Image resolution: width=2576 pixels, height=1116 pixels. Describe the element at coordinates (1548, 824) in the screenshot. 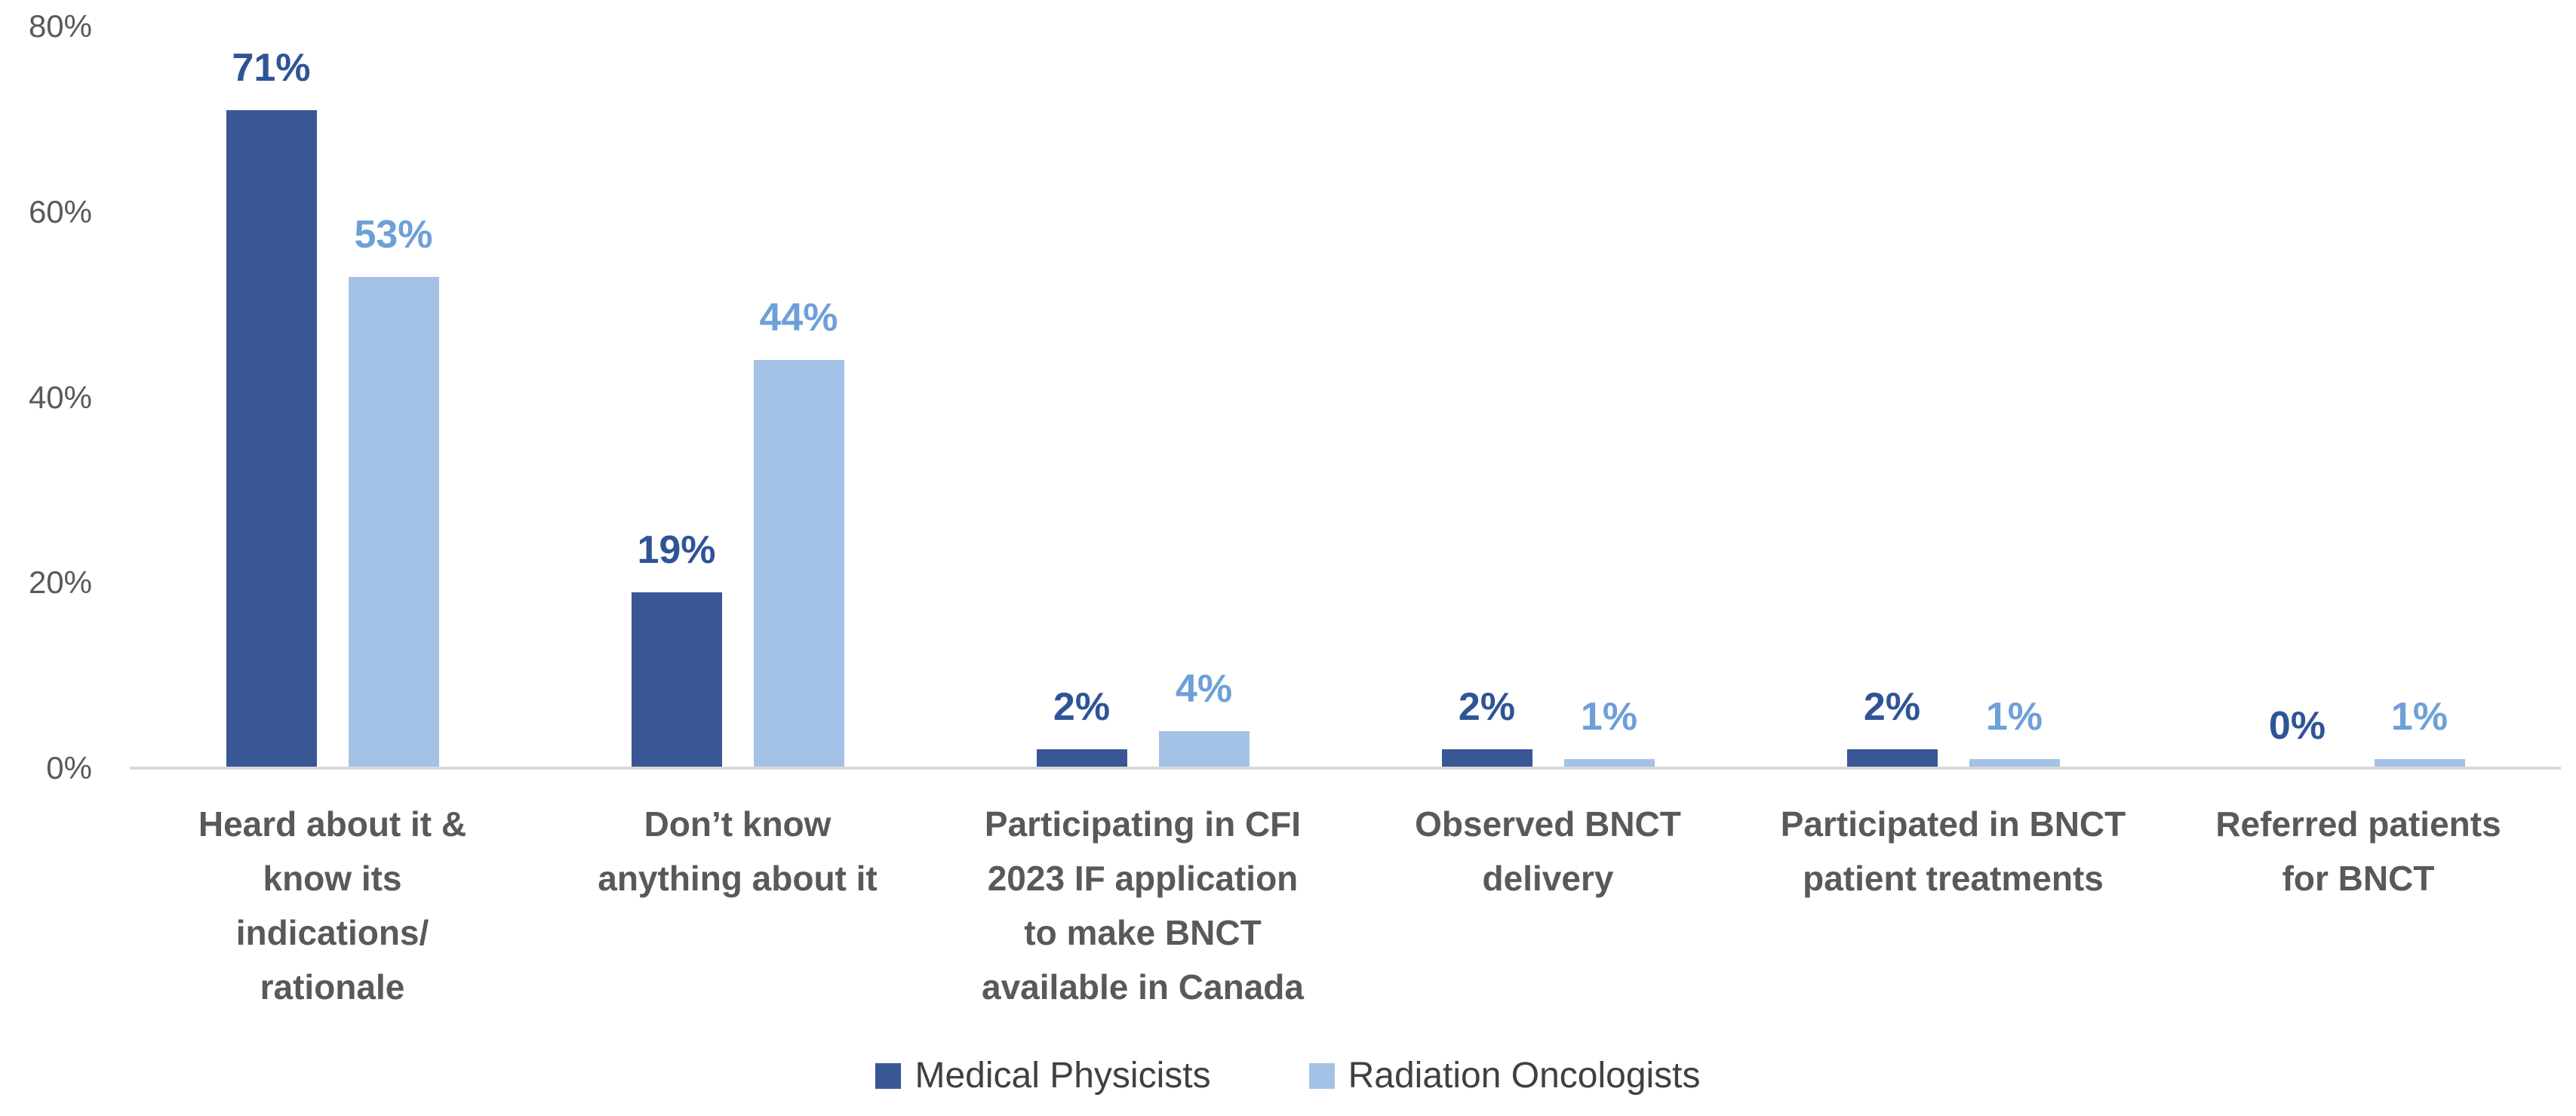

I see `category-label-line: Observed BNCT` at that location.